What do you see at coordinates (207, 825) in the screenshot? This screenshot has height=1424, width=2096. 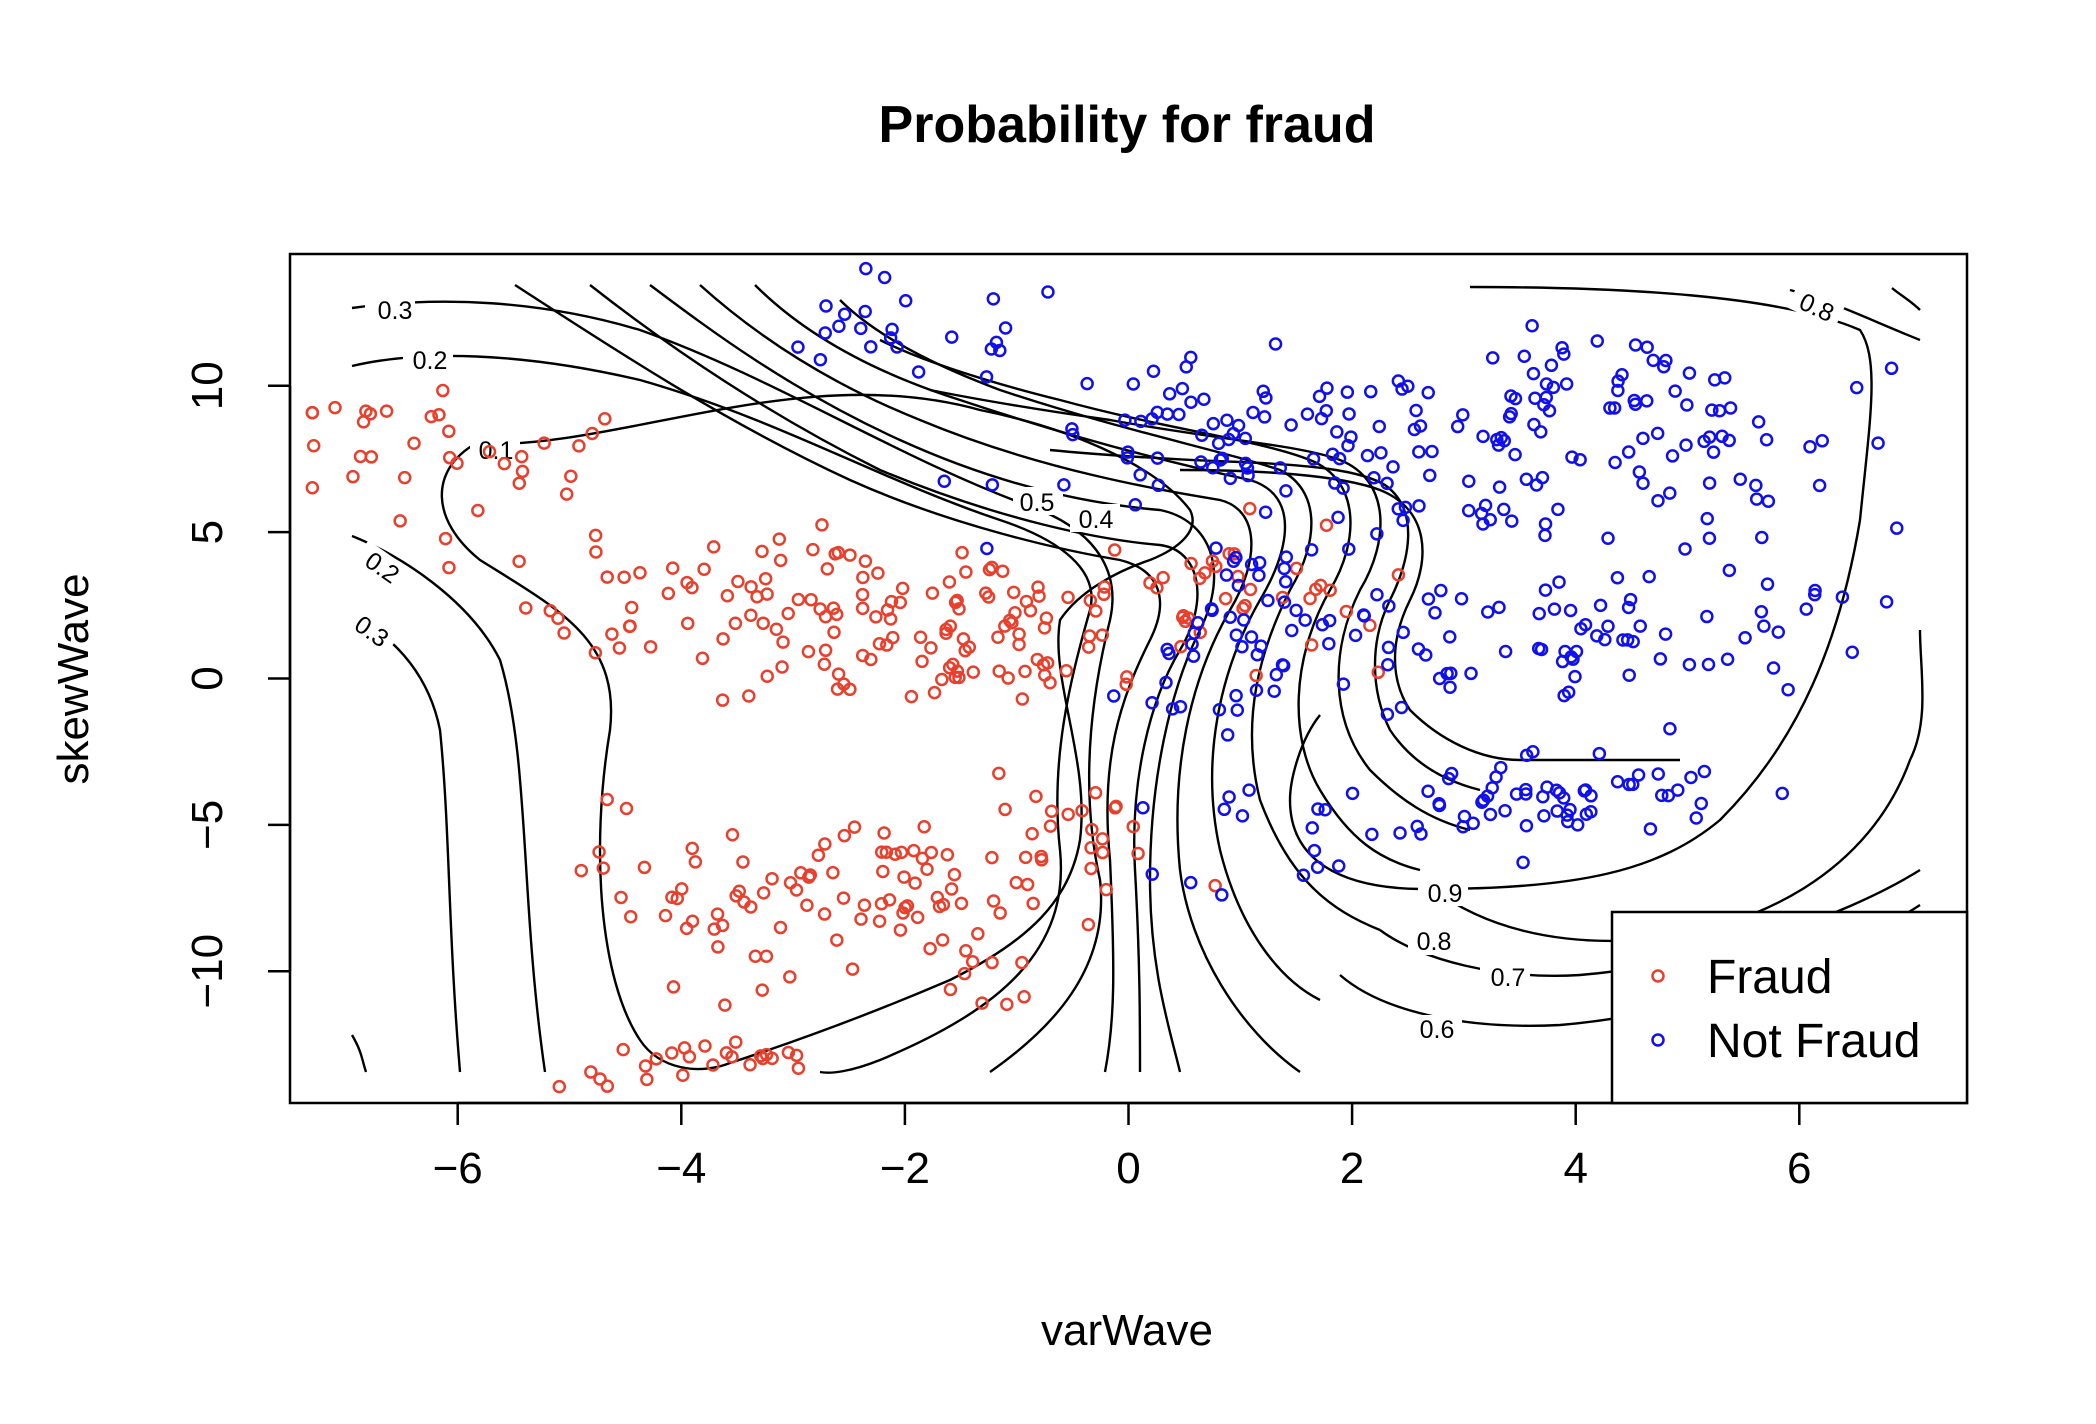 I see `y-tick-label: −5` at bounding box center [207, 825].